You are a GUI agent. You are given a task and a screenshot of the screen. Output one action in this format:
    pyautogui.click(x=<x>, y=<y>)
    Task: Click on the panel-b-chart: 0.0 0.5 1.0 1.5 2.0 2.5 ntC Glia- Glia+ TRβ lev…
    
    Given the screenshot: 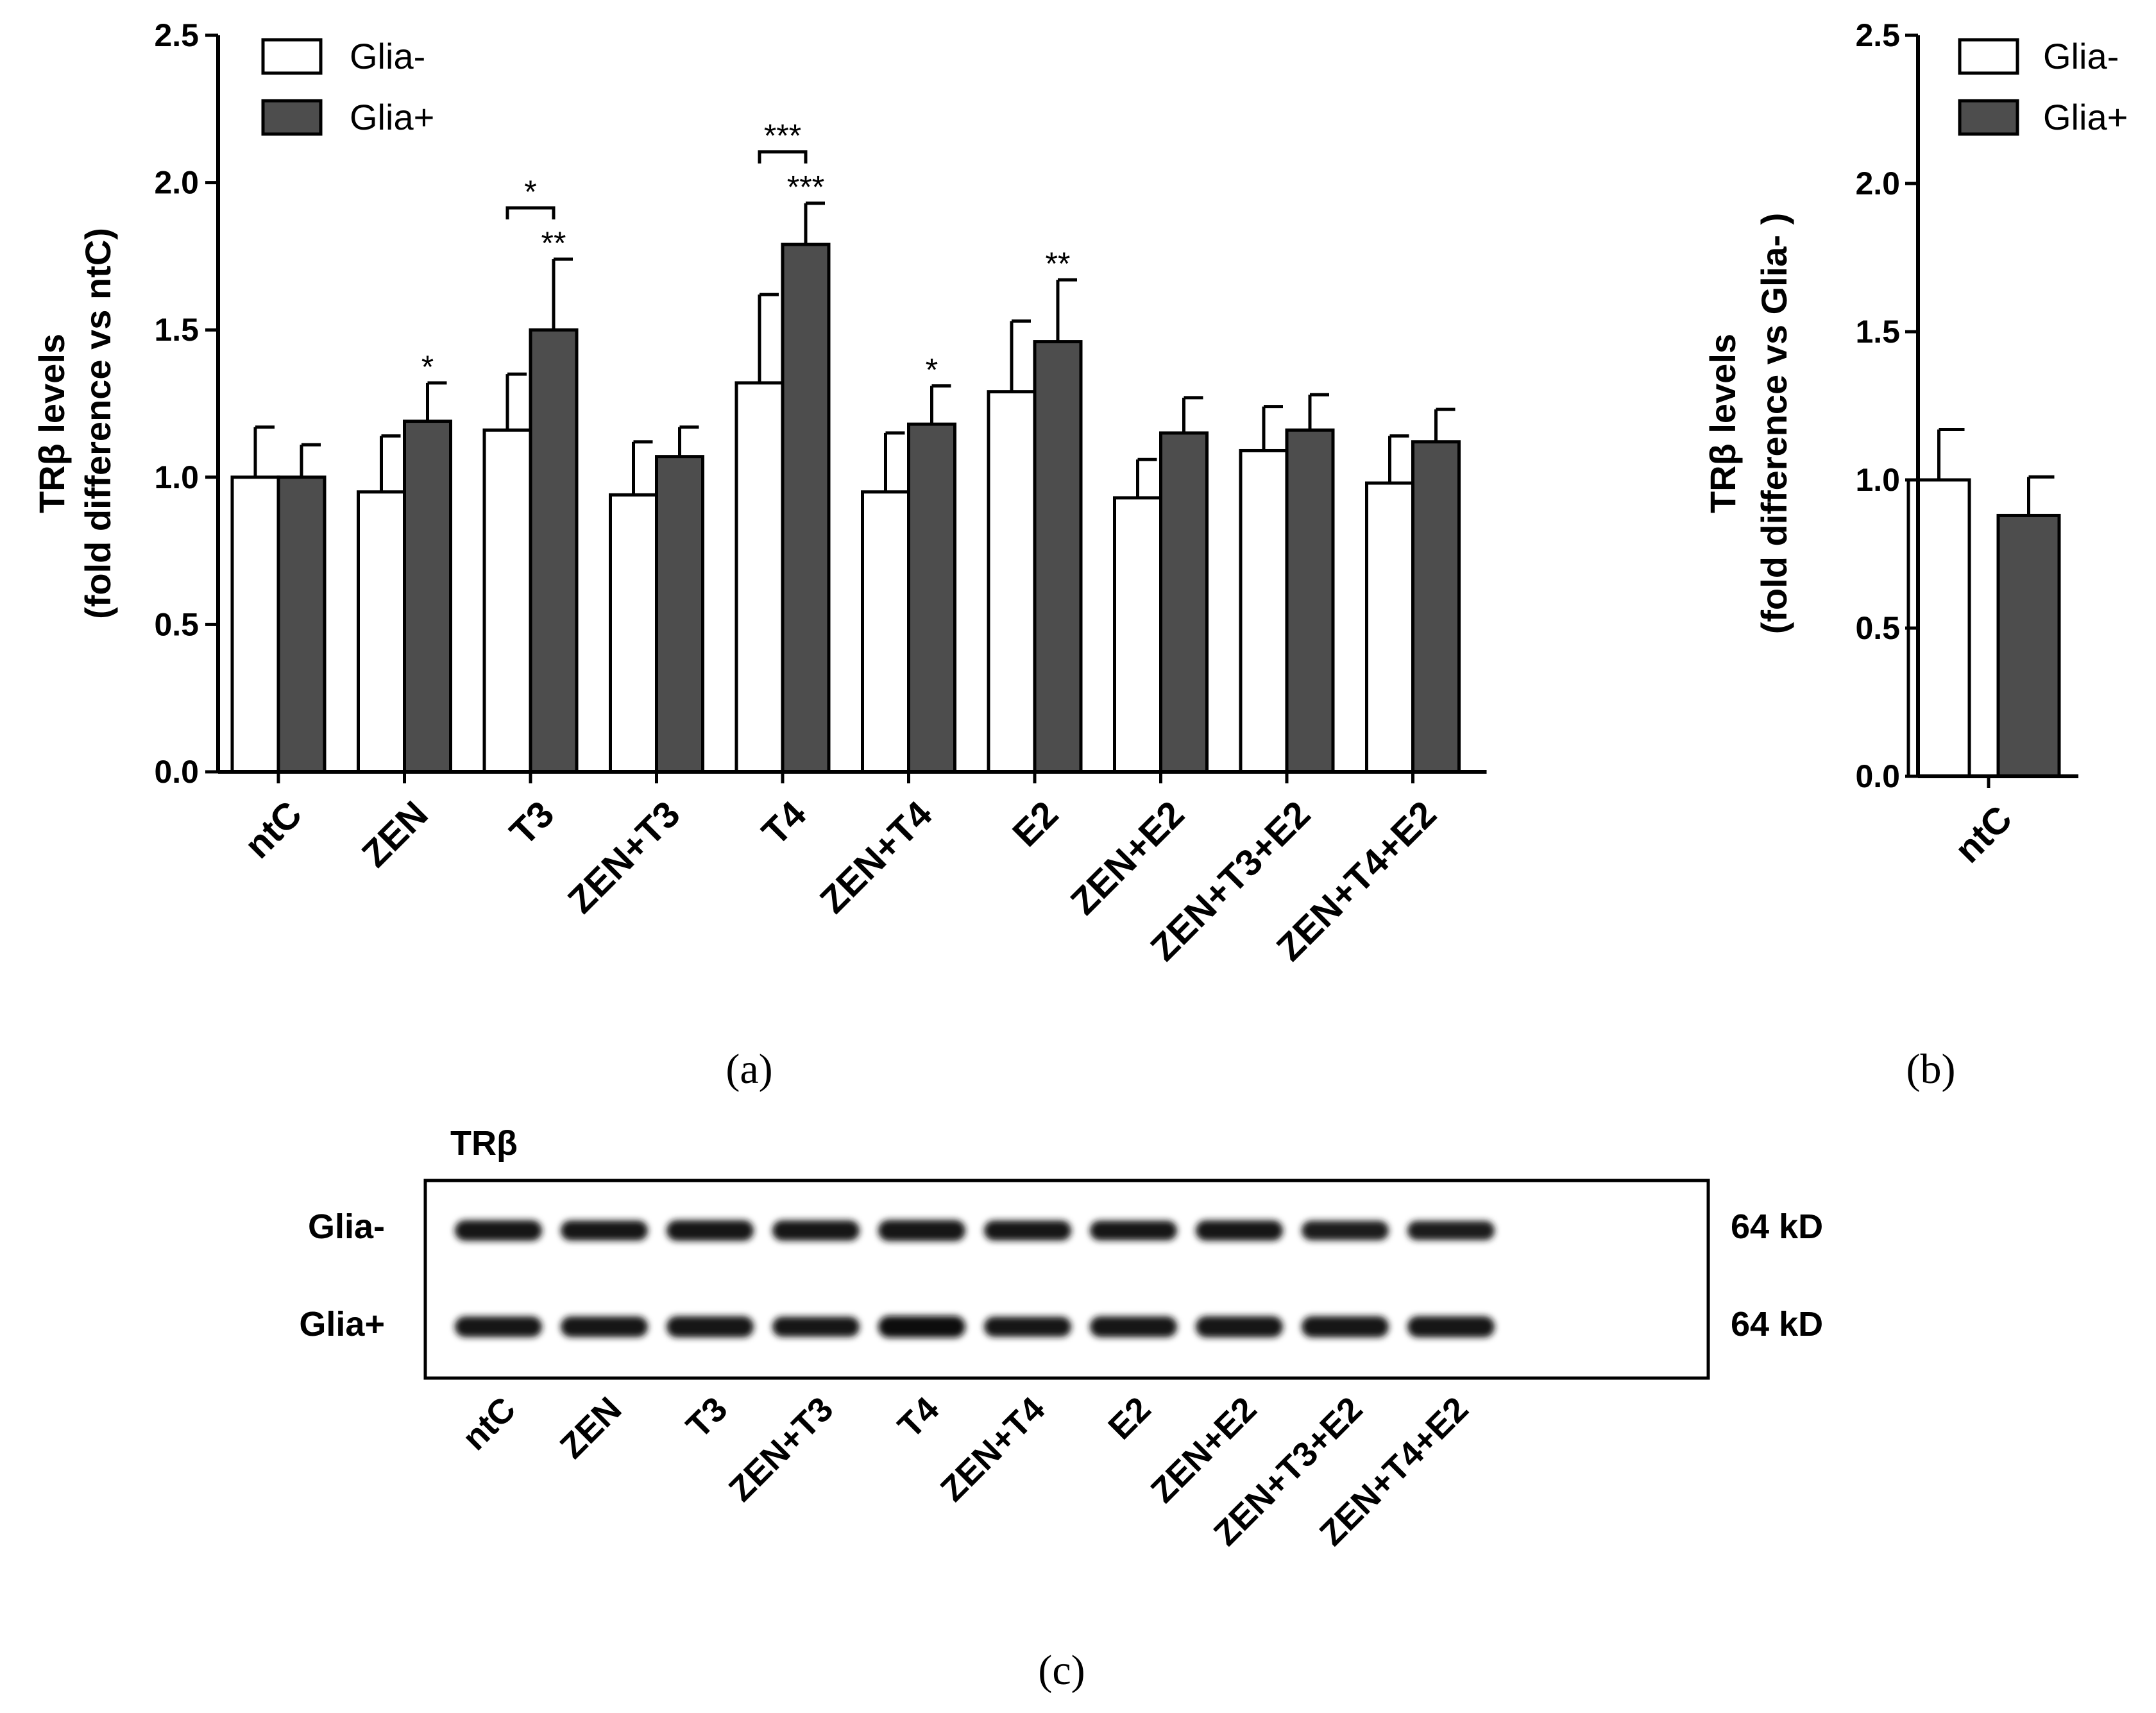 What is the action you would take?
    pyautogui.click(x=1915, y=444)
    